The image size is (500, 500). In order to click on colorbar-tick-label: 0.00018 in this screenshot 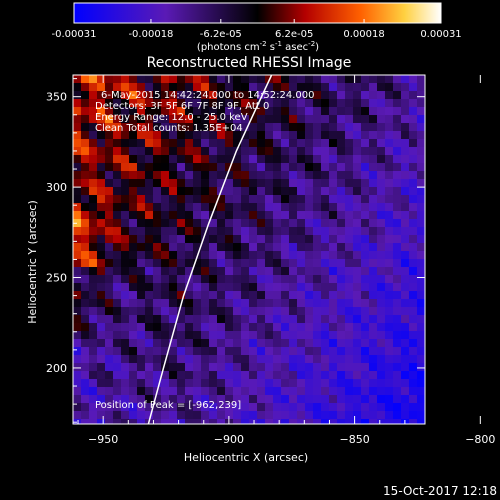, I will do `click(363, 34)`.